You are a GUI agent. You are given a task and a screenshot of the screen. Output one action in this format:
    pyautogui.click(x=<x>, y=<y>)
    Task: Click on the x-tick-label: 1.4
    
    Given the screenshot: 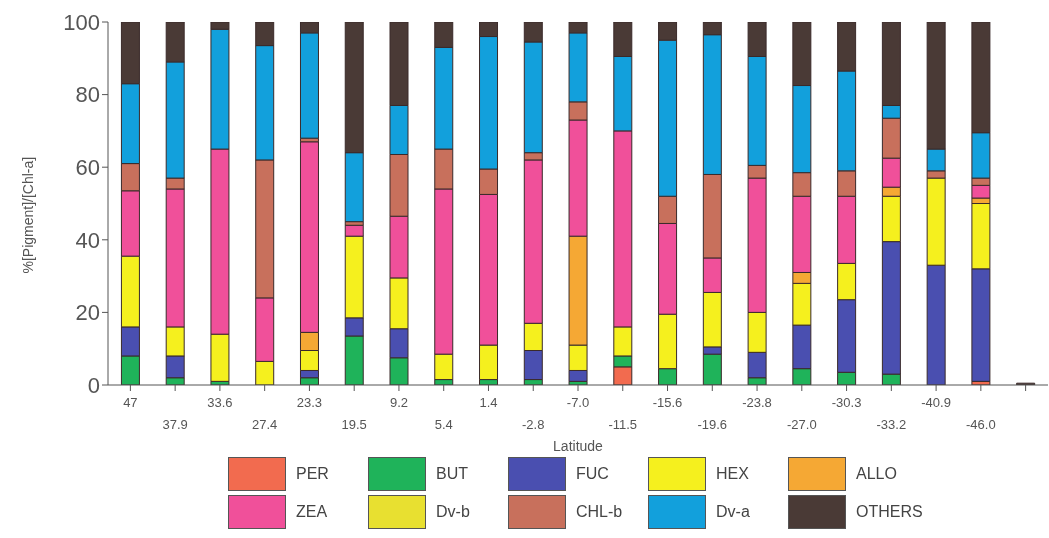 What is the action you would take?
    pyautogui.click(x=488, y=402)
    